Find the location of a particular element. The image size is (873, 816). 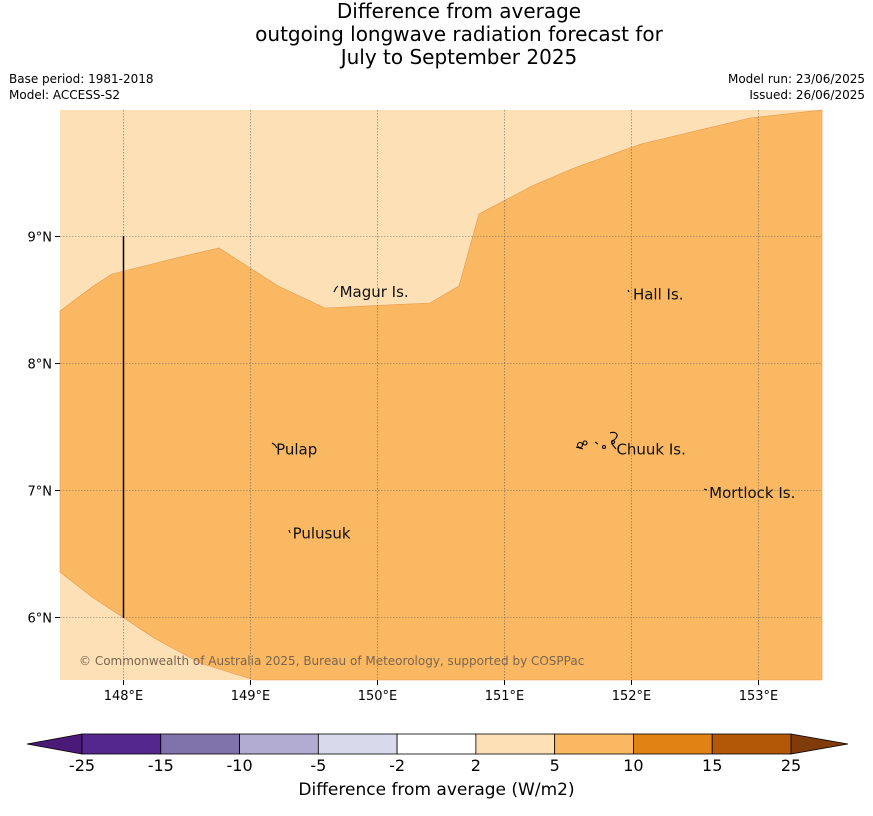

place-label: Pulusuk is located at coordinates (322, 533).